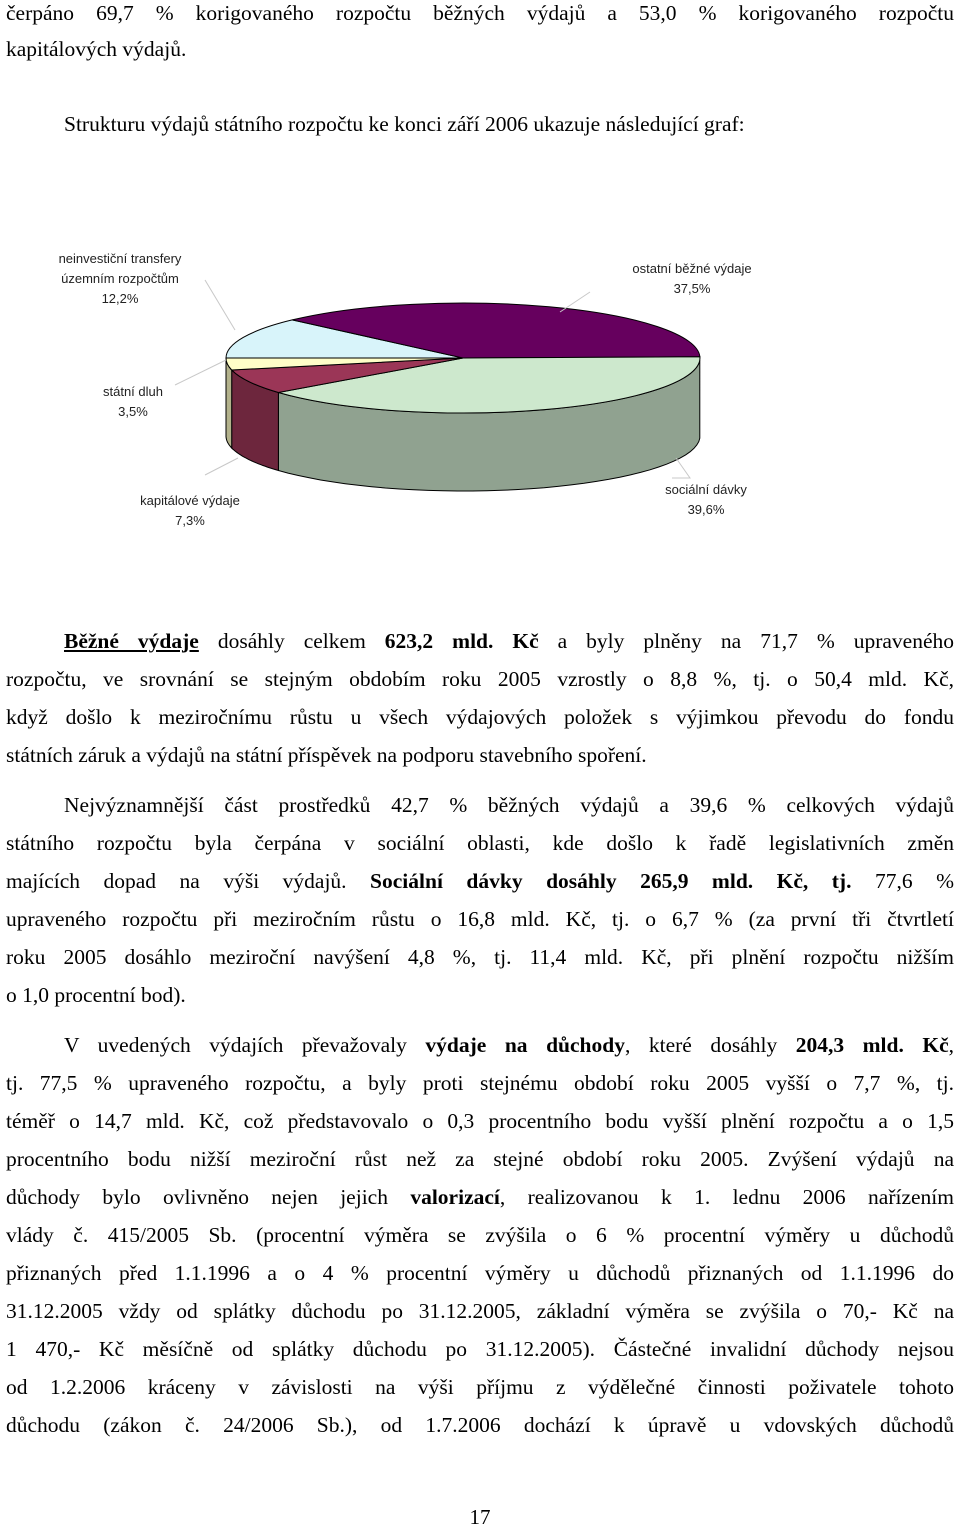 The height and width of the screenshot is (1530, 960). Describe the element at coordinates (489, 385) in the screenshot. I see `pie-slice-sociální-dávky` at that location.